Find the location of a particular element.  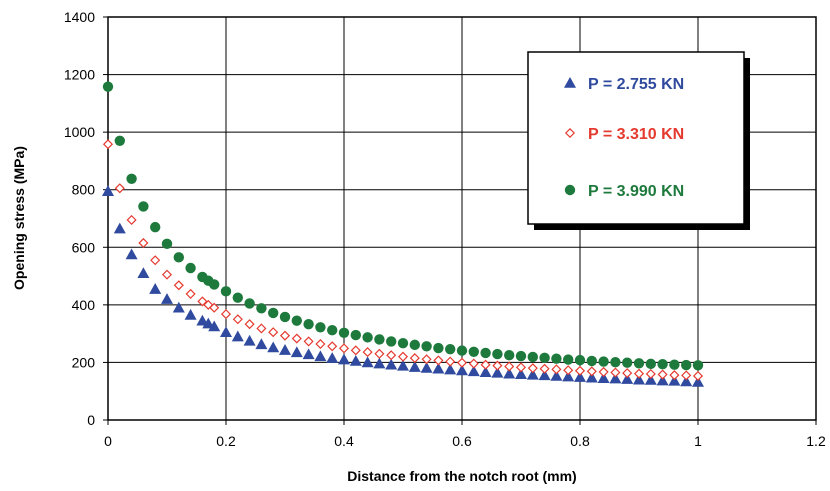

x-tick-label: 0.2 is located at coordinates (226, 441).